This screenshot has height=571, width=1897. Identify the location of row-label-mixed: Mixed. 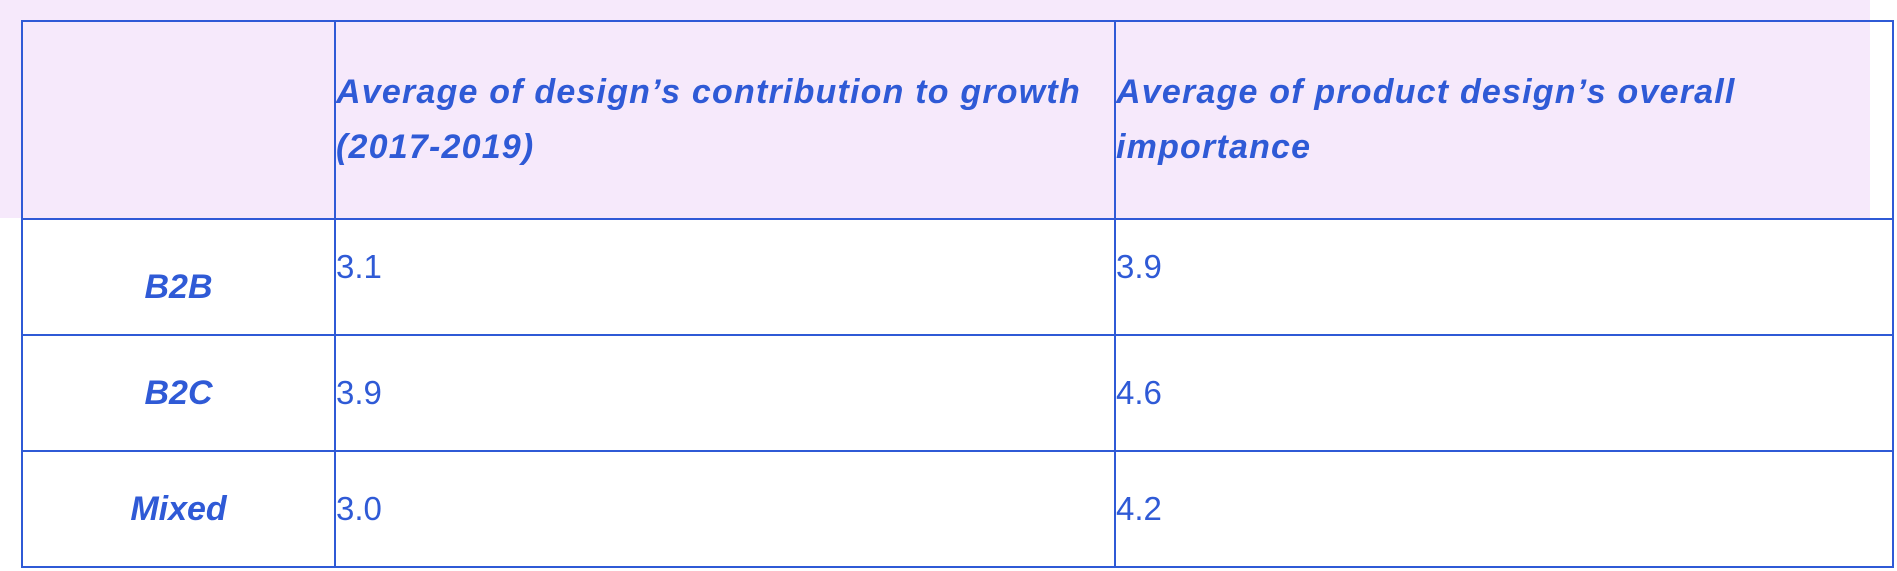
(178, 509).